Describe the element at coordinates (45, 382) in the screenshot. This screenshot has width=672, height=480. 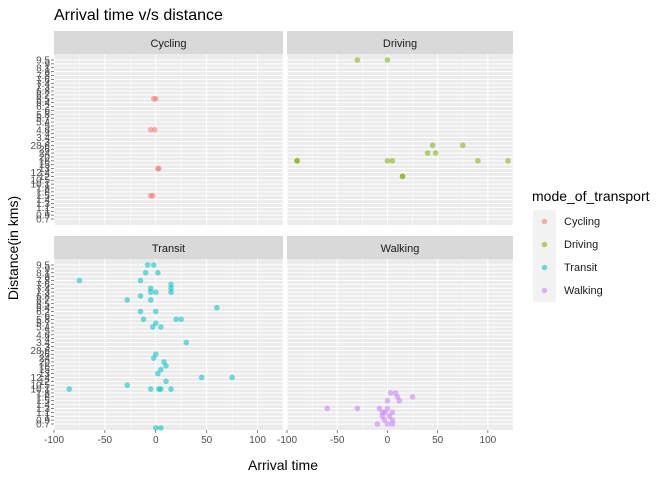
I see `y-tick-label: 12` at that location.